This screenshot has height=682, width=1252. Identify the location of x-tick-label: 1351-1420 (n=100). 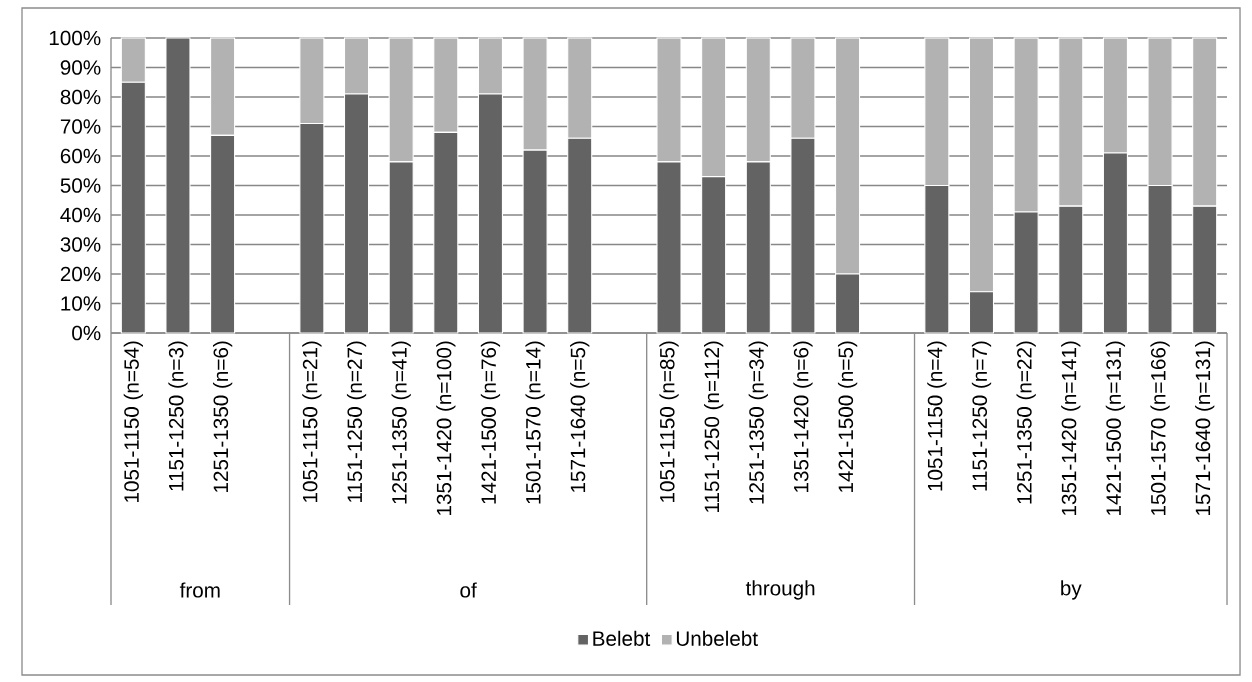
(446, 428).